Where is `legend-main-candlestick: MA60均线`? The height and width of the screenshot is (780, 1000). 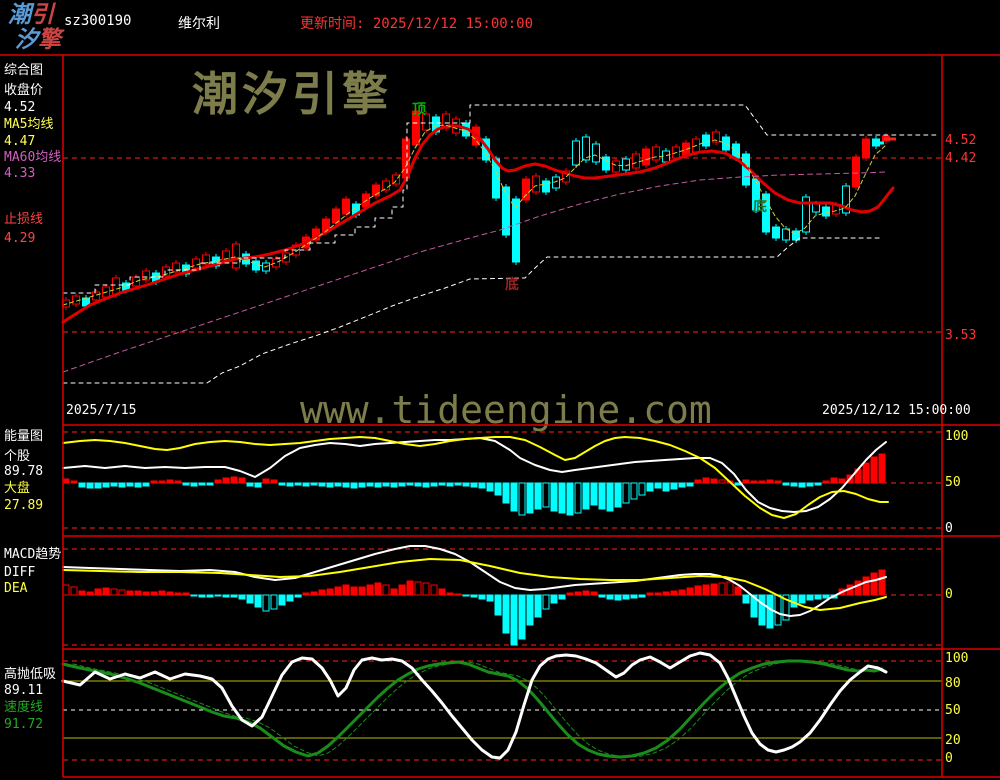
legend-main-candlestick: MA60均线 is located at coordinates (33, 157).